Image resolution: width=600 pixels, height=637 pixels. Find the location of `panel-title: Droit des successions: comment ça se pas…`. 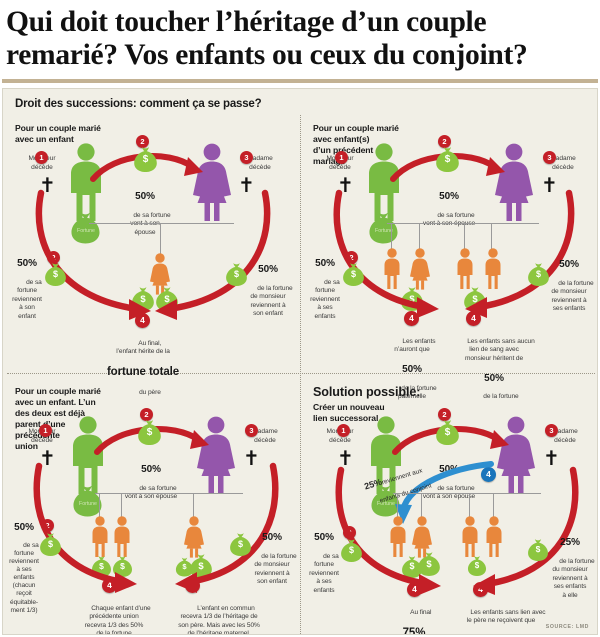

panel-title: Droit des successions: comment ça se pas… is located at coordinates (138, 104).